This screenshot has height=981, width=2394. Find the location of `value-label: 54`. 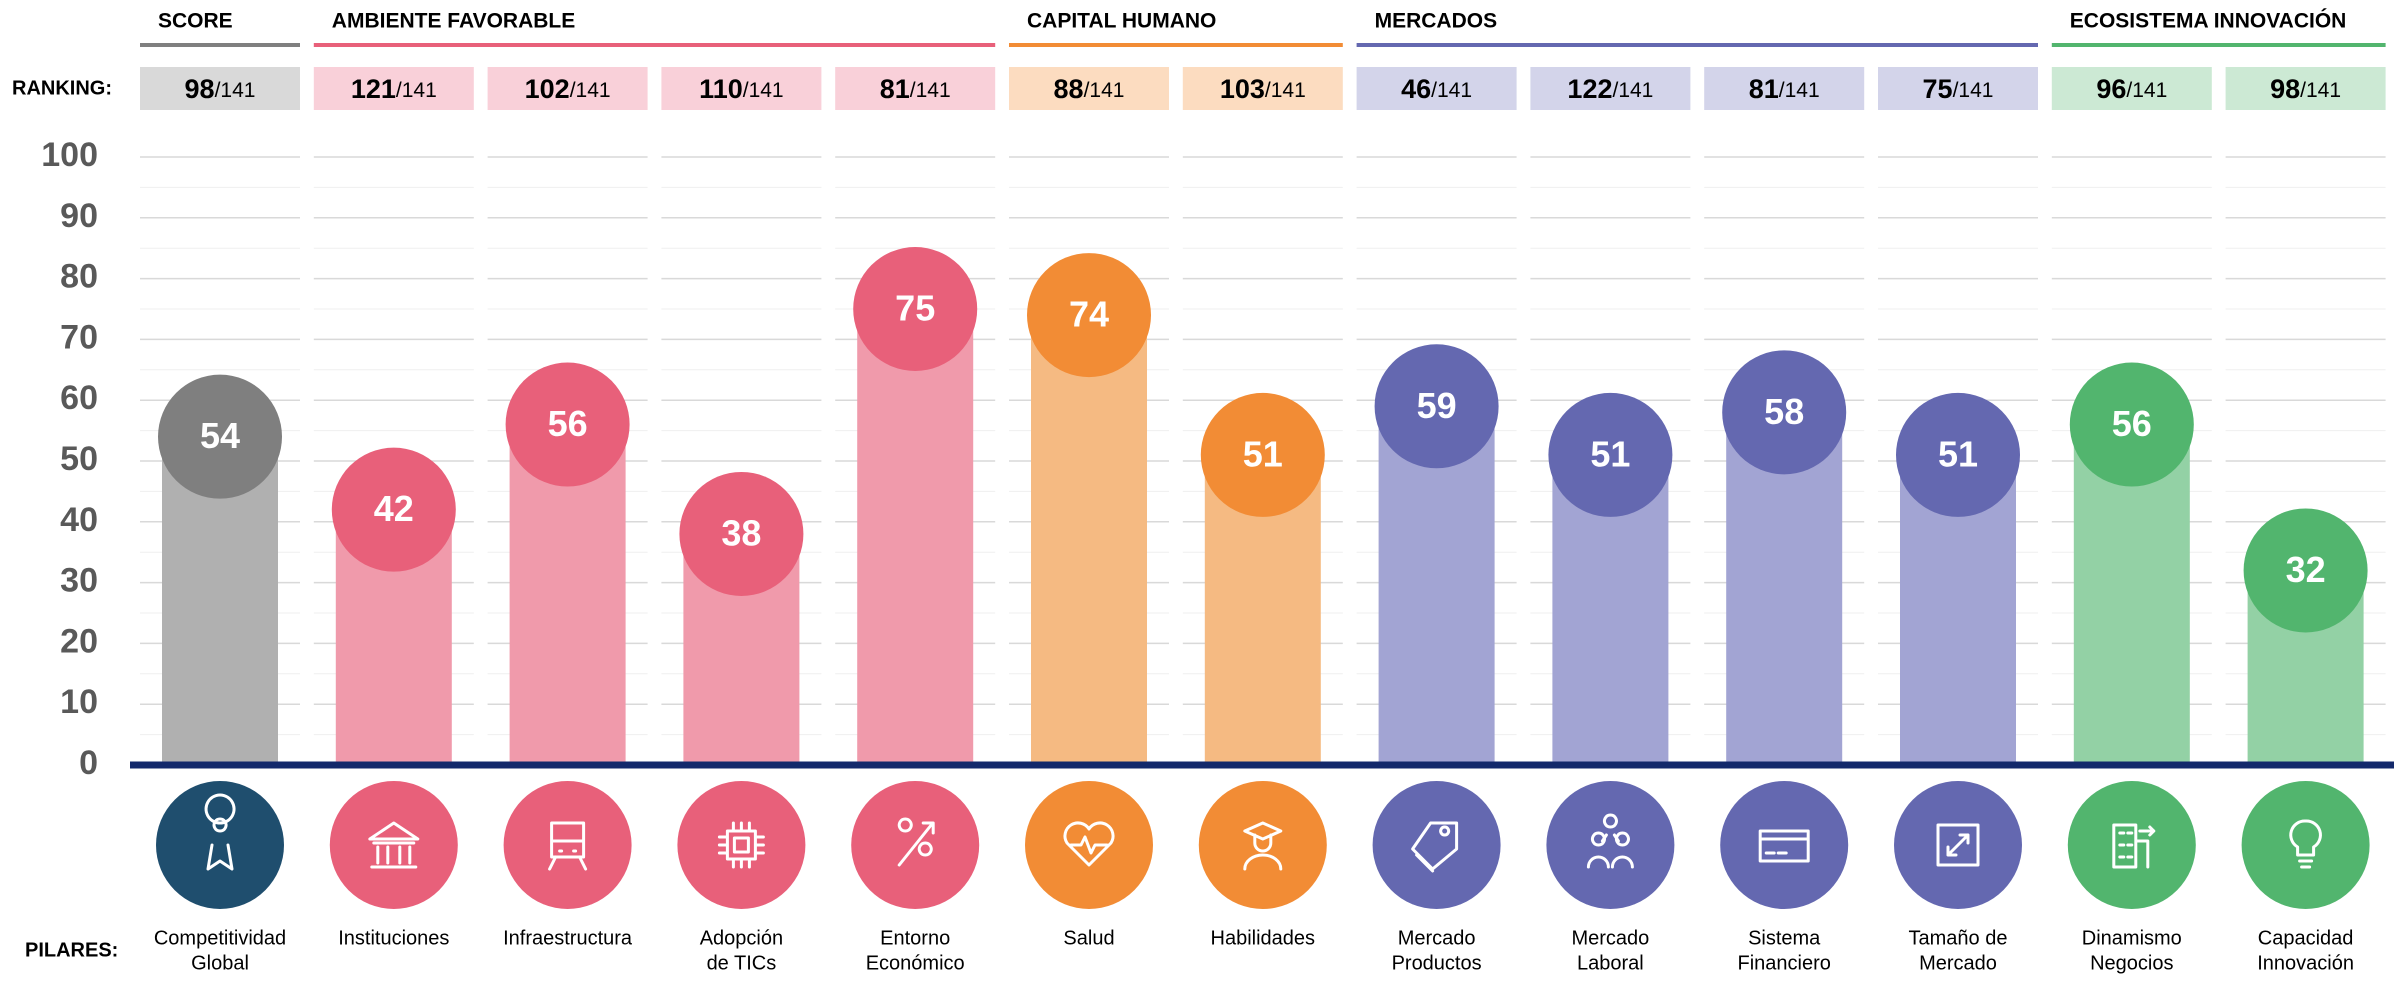

value-label: 54 is located at coordinates (220, 435).